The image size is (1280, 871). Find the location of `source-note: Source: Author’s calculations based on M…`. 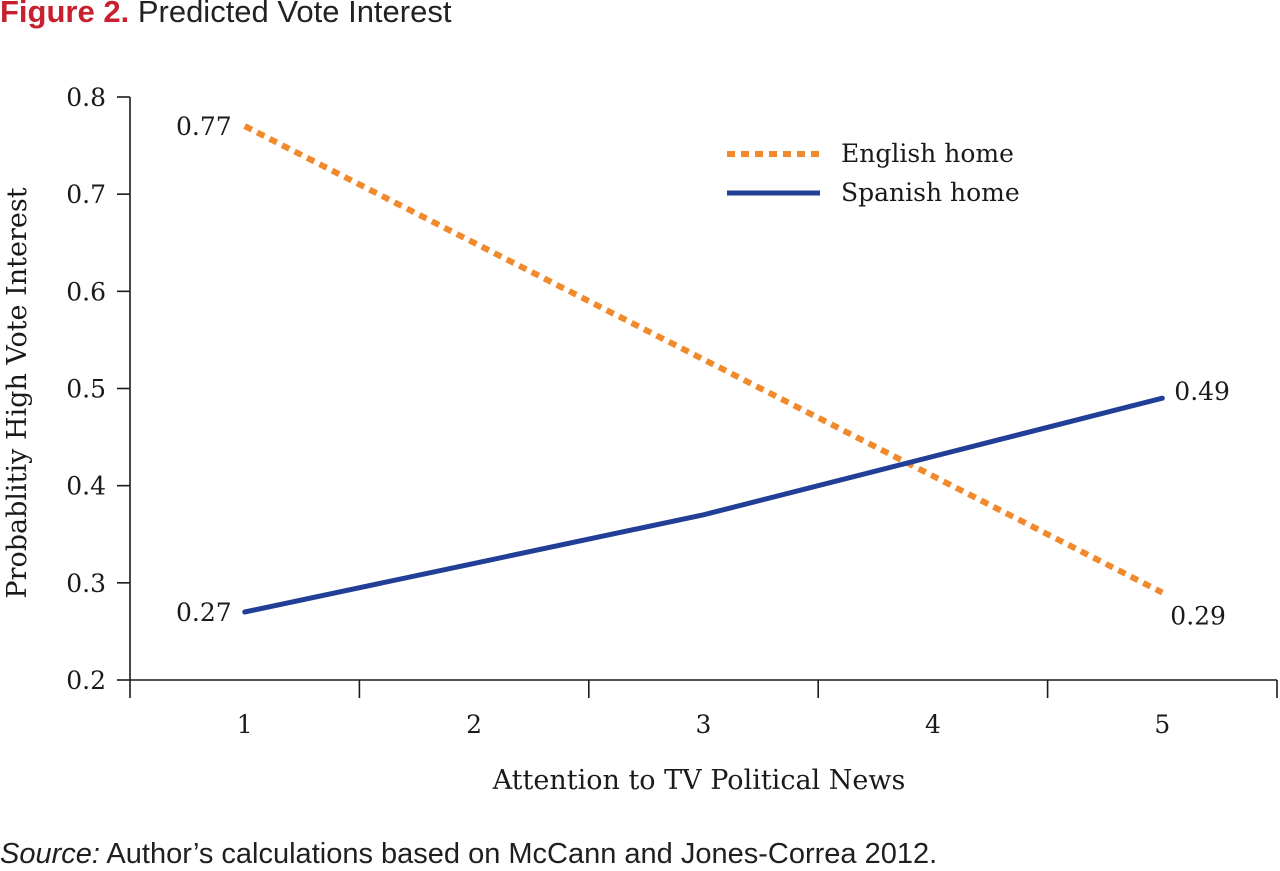

source-note: Source: Author’s calculations based on M… is located at coordinates (468, 854).